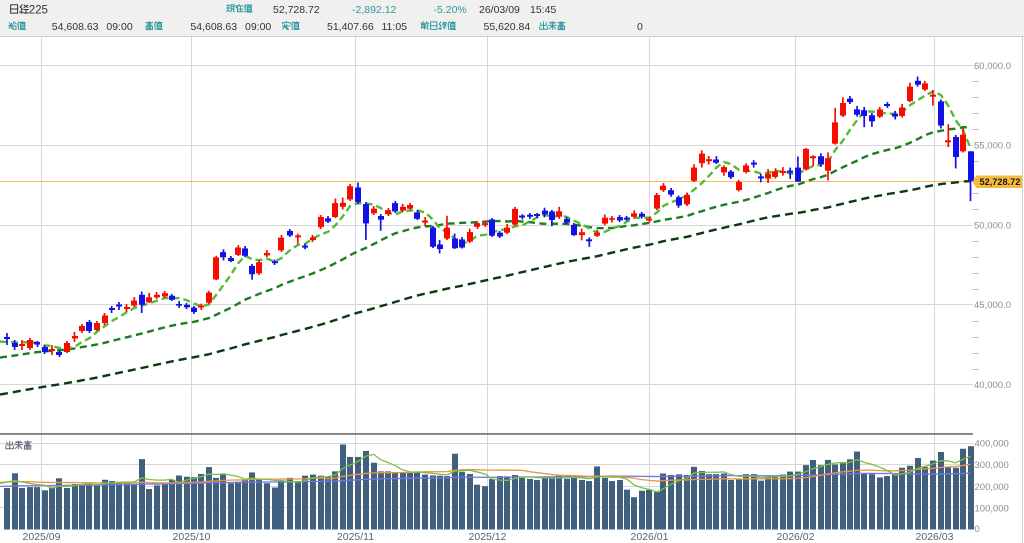  What do you see at coordinates (374, 10) in the screenshot?
I see `svg-text: -2,892.12` at bounding box center [374, 10].